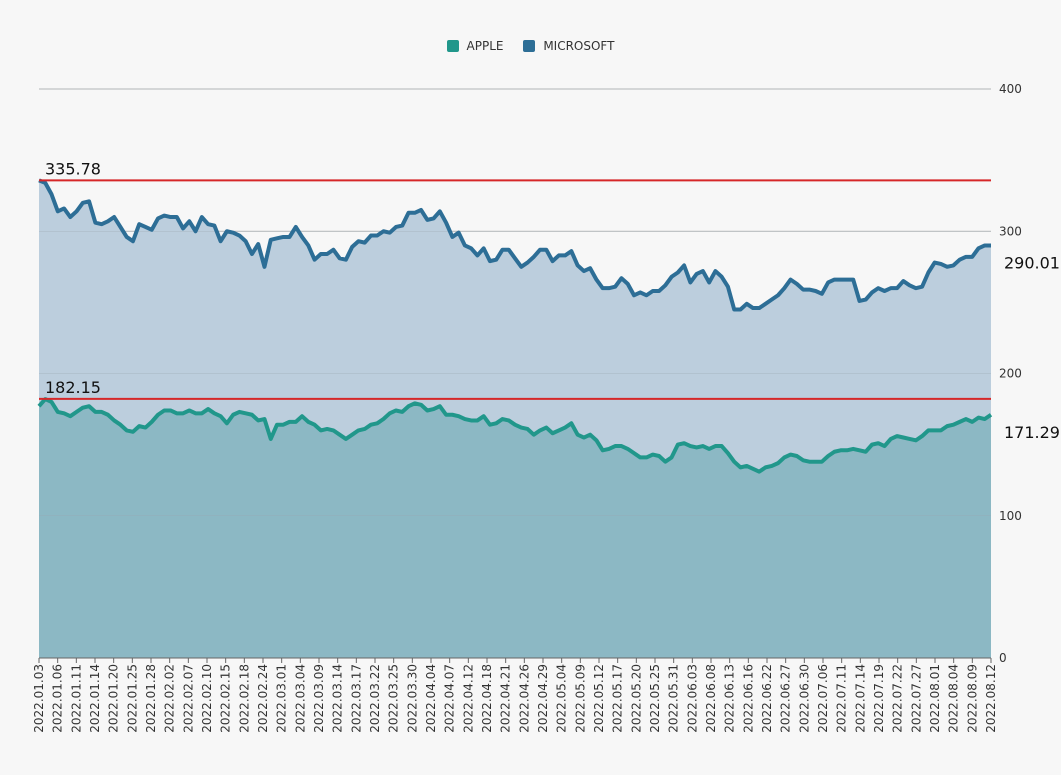  What do you see at coordinates (468, 698) in the screenshot?
I see `x-tick-label: 2022.04.12` at bounding box center [468, 698].